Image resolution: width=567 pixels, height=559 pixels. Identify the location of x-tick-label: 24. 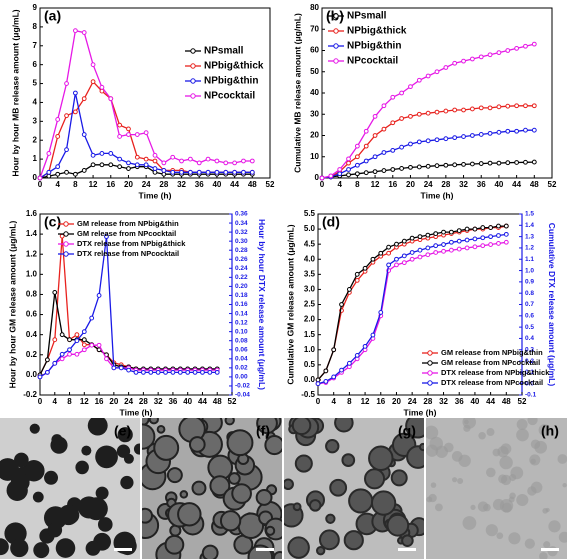
(412, 401).